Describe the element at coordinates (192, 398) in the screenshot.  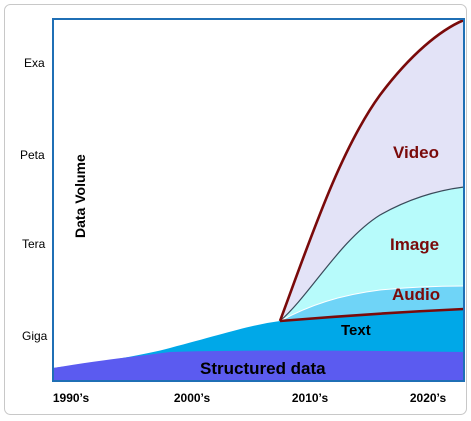
I see `x-tick-2000s: 2000’s` at that location.